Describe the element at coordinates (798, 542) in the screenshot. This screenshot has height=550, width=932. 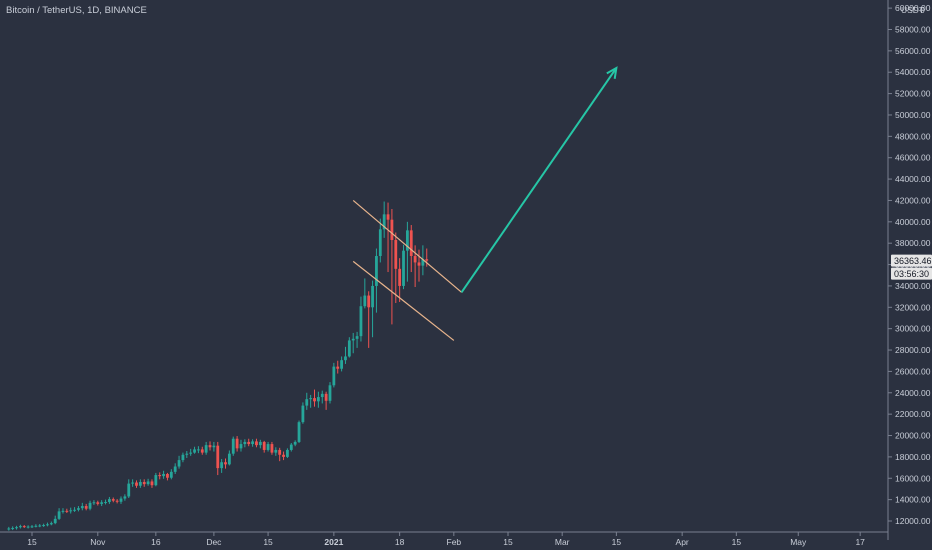
I see `time-tick-label: May` at that location.